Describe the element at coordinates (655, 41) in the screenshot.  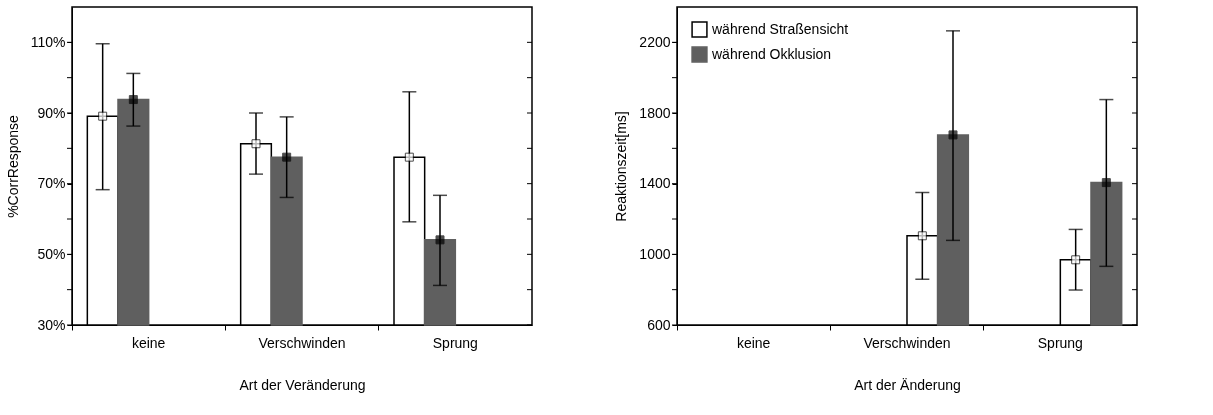
I see `y-tick-label: 2200` at that location.